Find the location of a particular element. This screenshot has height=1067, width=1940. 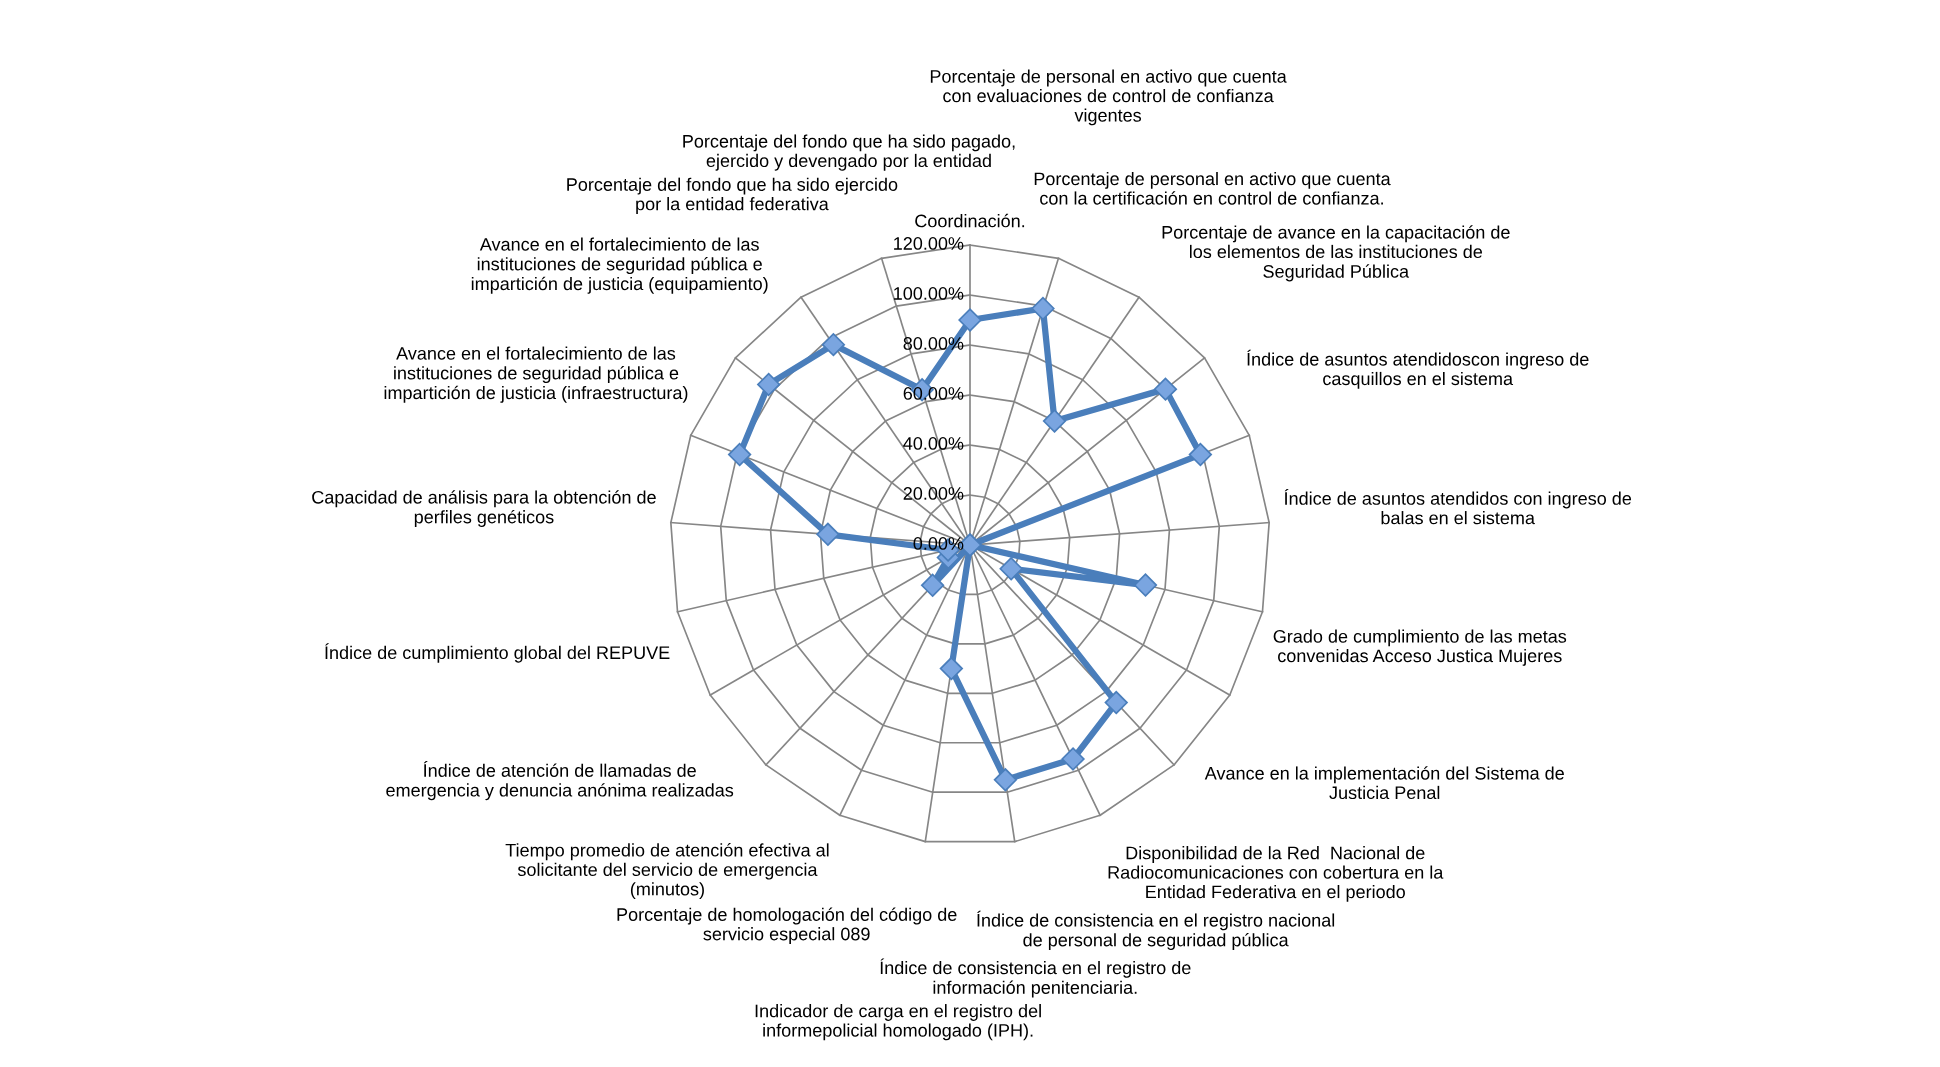

spoke-label: Índice de asuntos atendidoscon ingreso de casquillos en el sistema is located at coordinates (1418, 369).